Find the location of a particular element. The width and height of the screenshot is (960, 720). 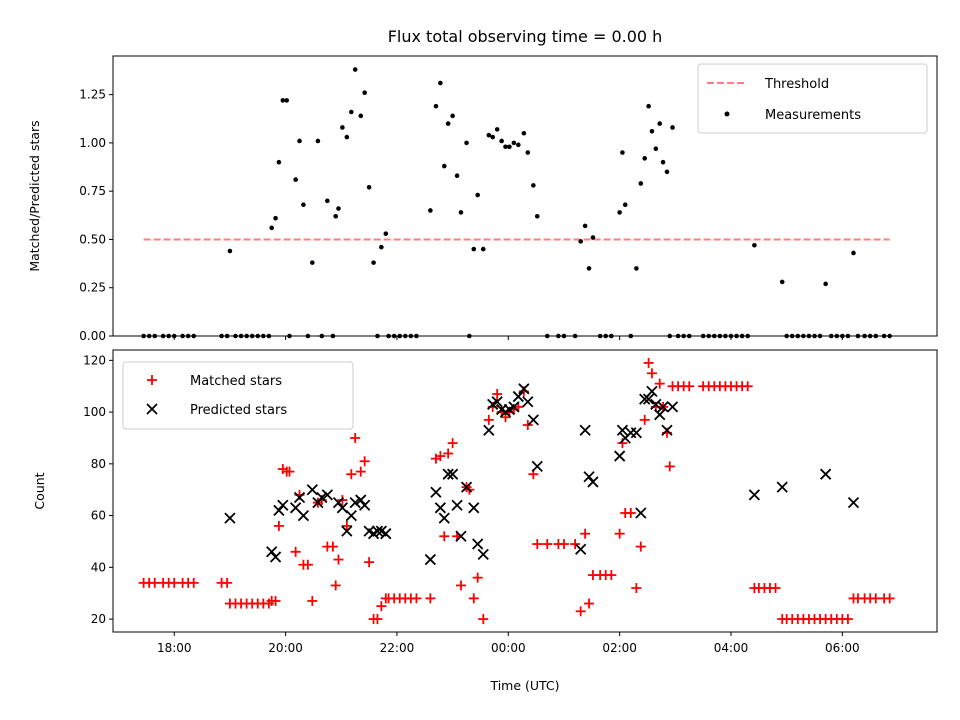

bottom-y-tick-label: 40 is located at coordinates (98, 567).